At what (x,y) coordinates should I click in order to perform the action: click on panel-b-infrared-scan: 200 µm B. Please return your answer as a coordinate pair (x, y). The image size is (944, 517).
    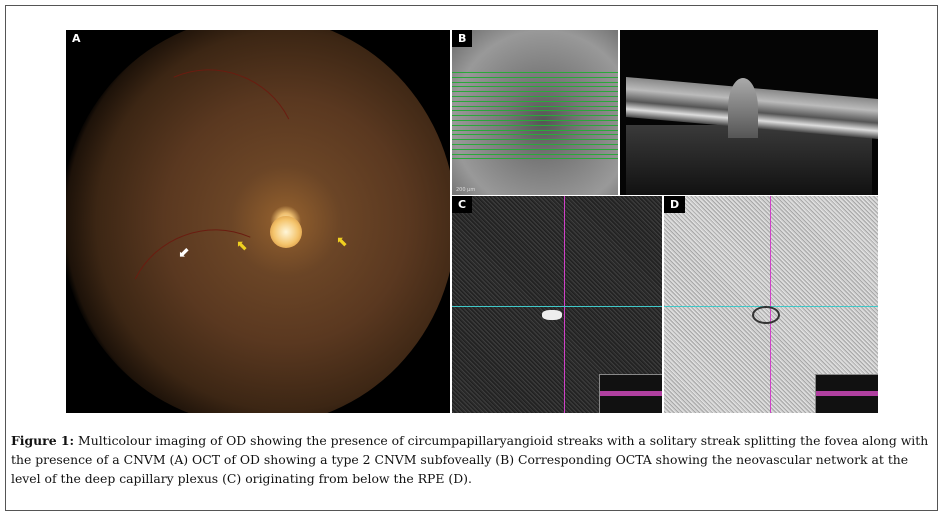
    Looking at the image, I should click on (535, 112).